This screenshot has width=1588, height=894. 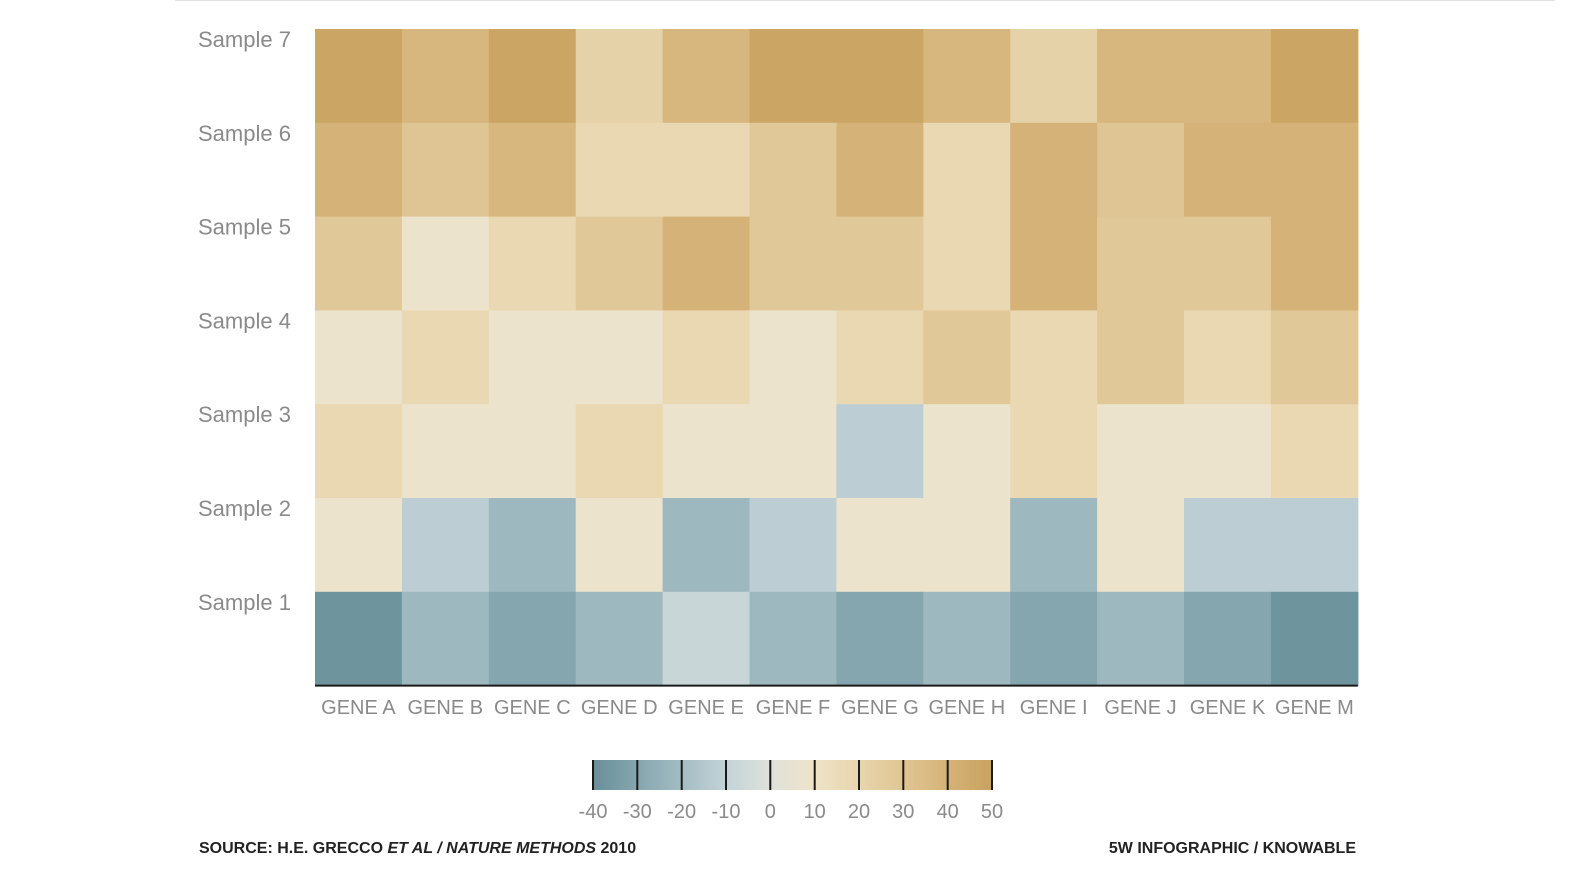 I want to click on color-scale-tick-label: 20, so click(x=859, y=812).